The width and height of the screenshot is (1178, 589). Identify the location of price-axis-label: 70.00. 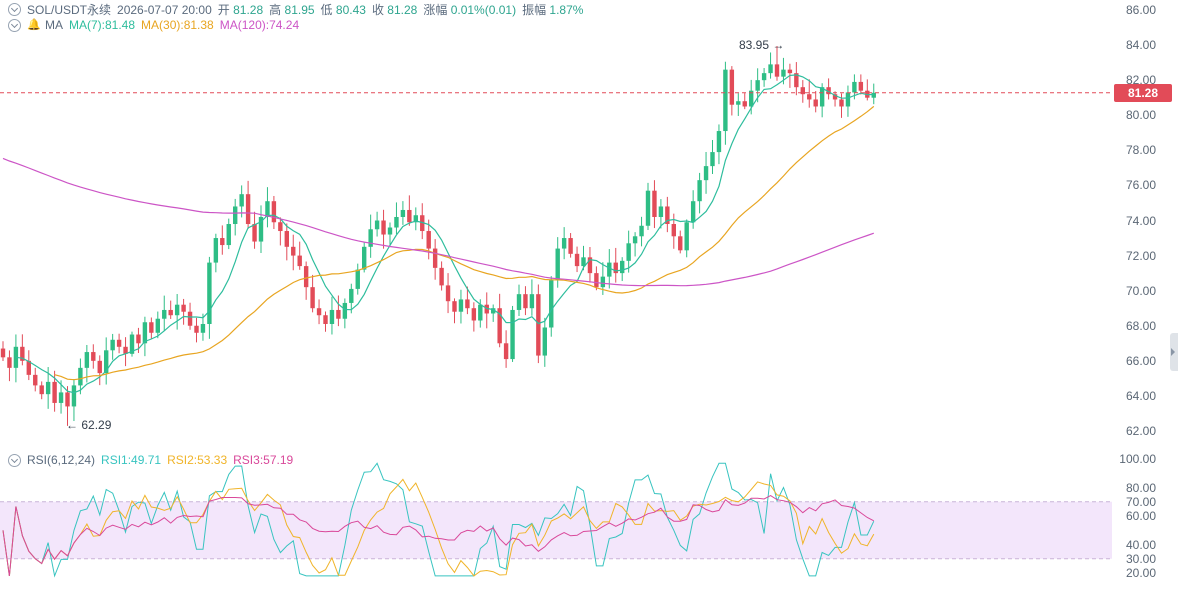
(1140, 290).